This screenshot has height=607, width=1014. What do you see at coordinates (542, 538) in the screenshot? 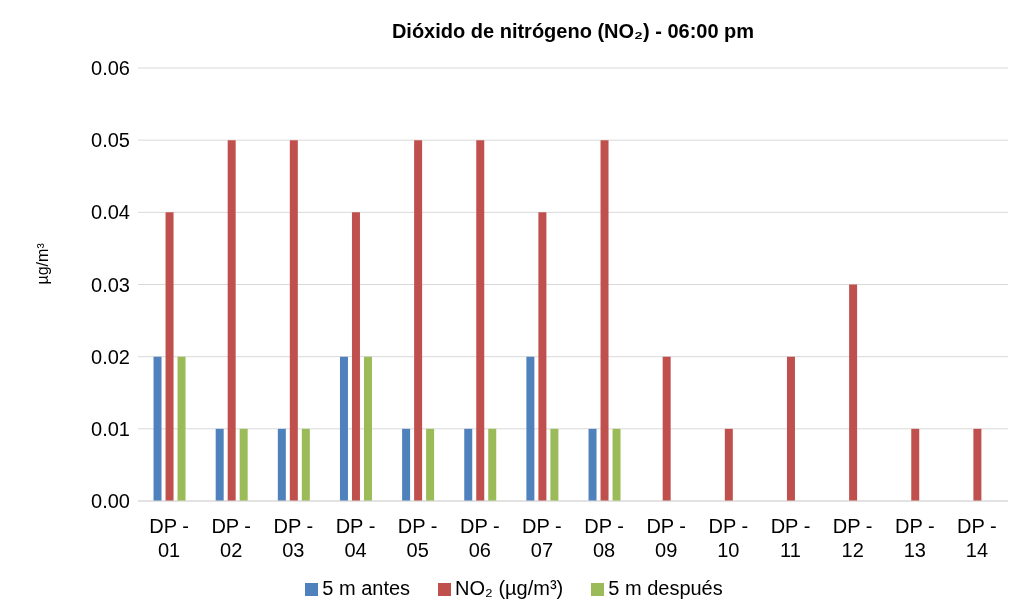
I see `x-tick-label: DP - 07` at bounding box center [542, 538].